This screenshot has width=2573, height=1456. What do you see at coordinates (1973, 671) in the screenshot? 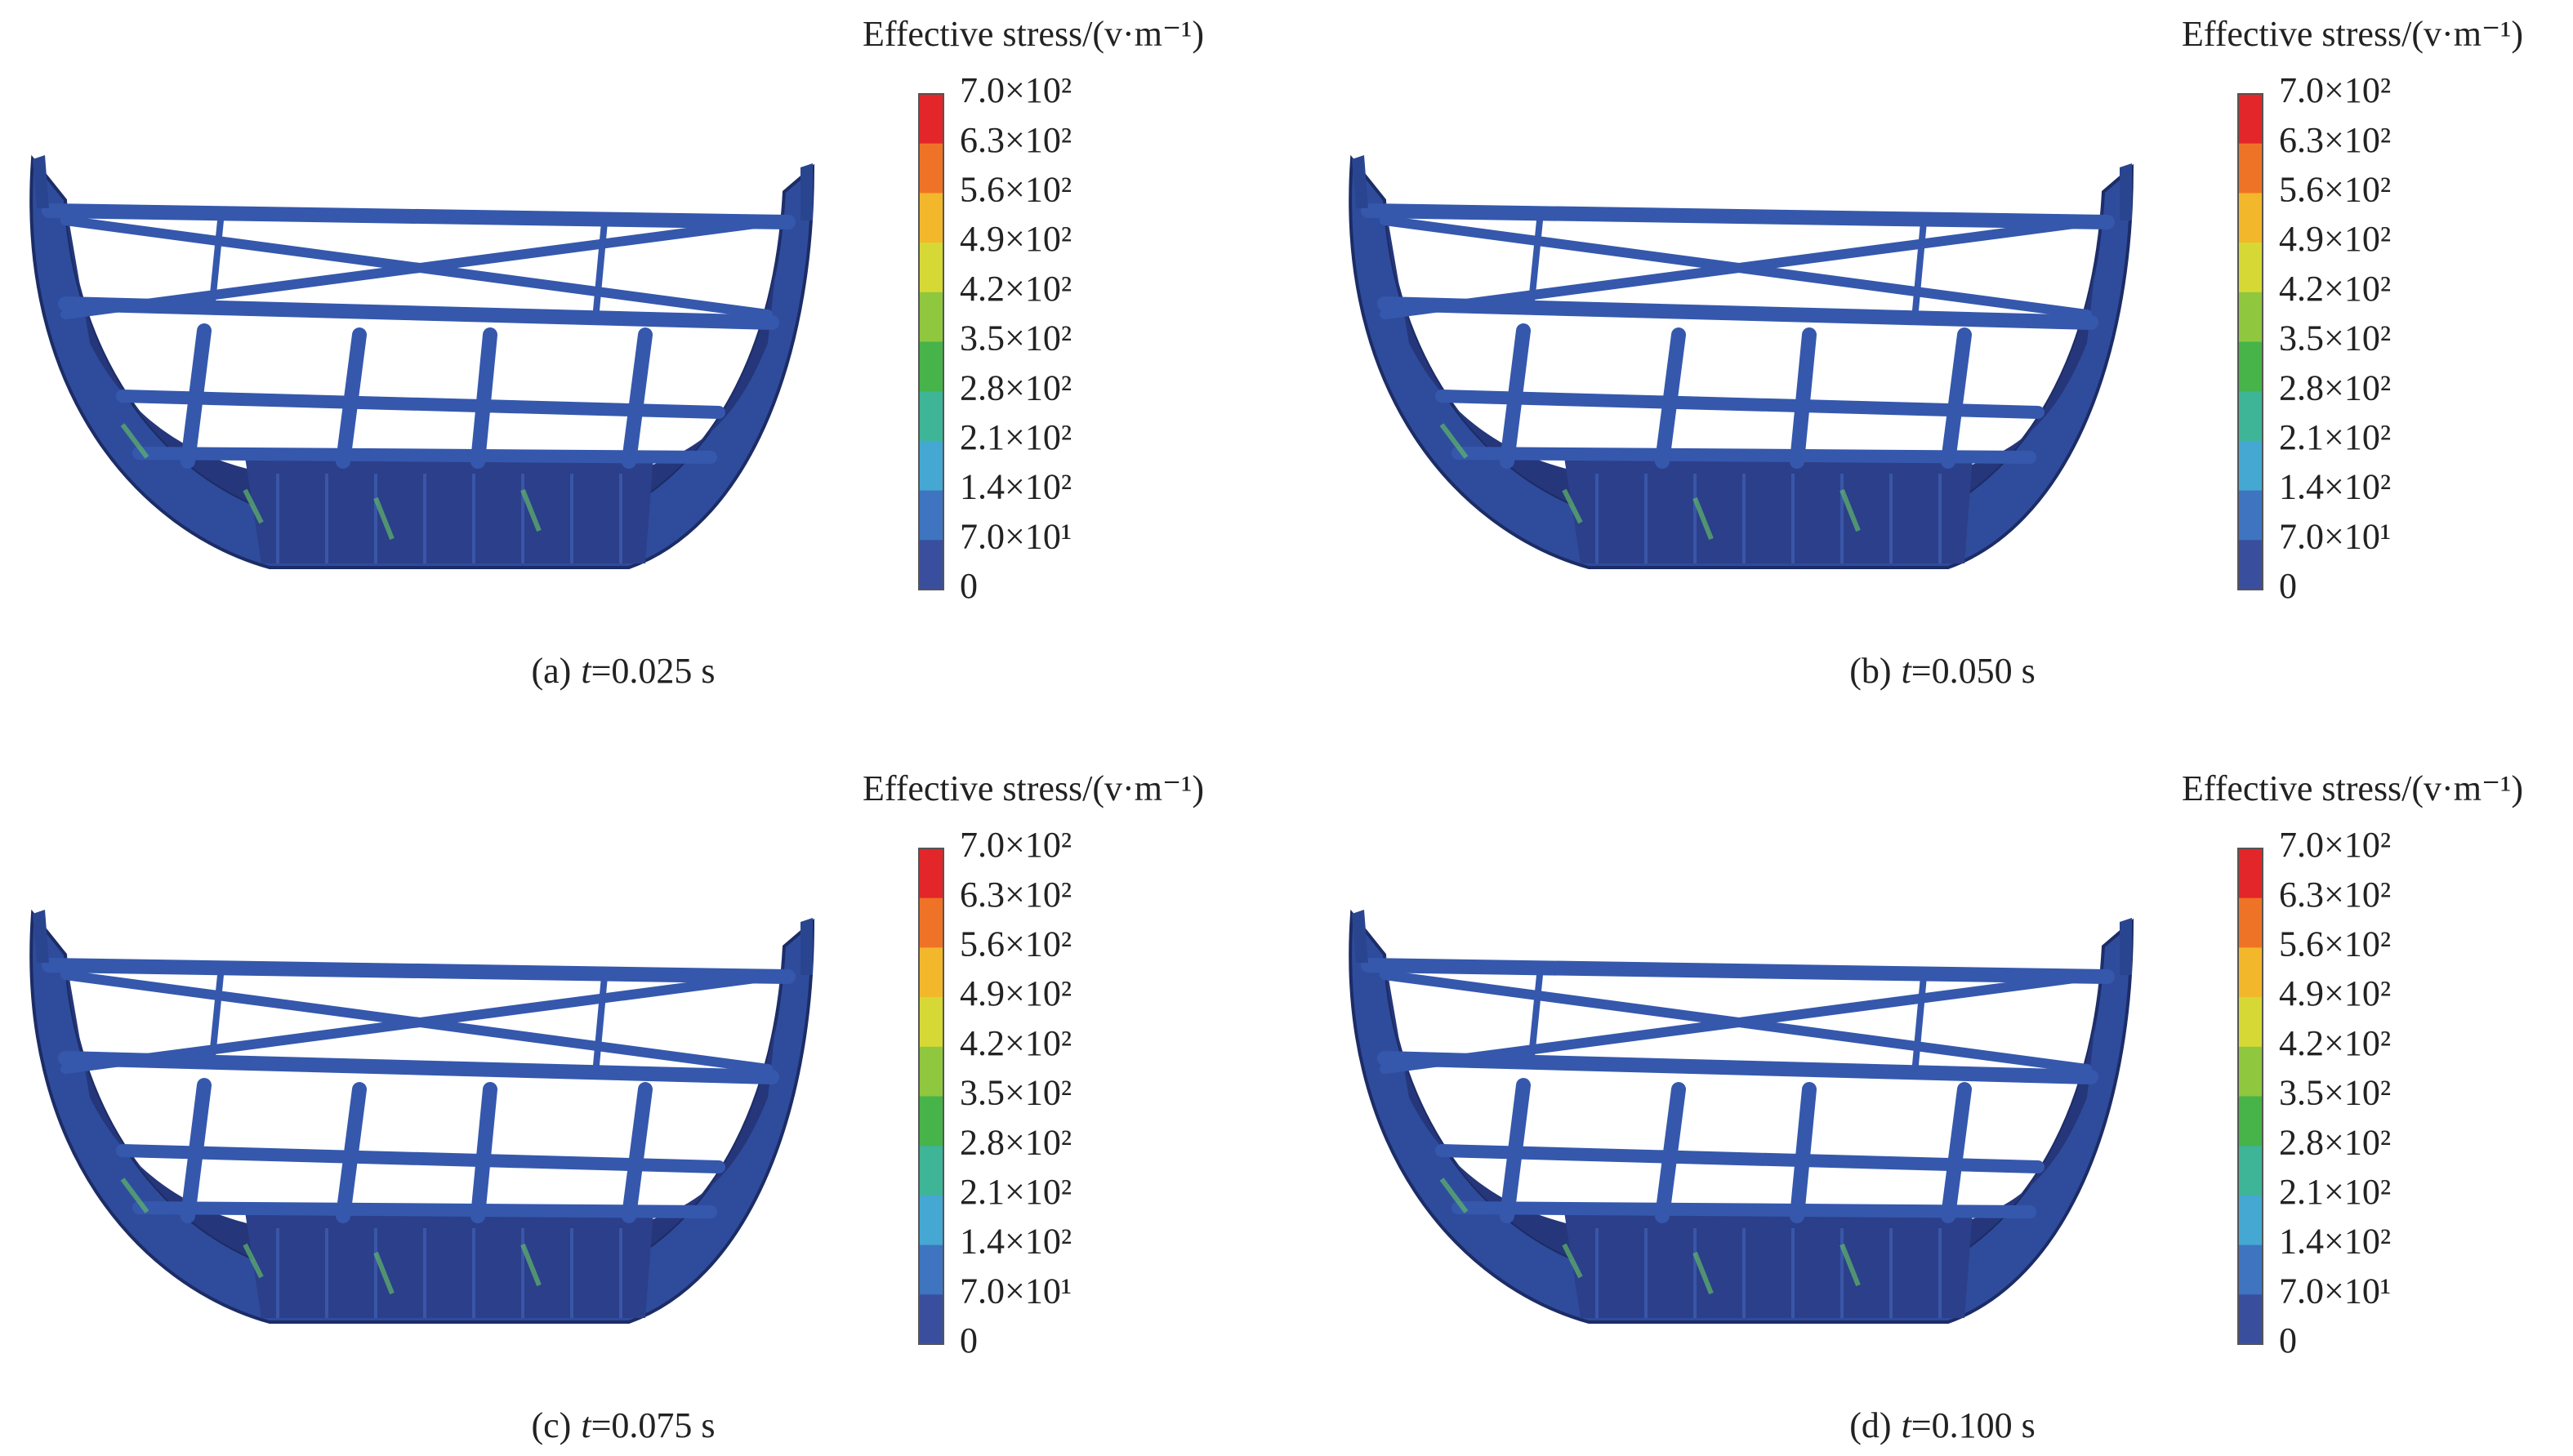
I see `caption-value: =0.050 s` at bounding box center [1973, 671].